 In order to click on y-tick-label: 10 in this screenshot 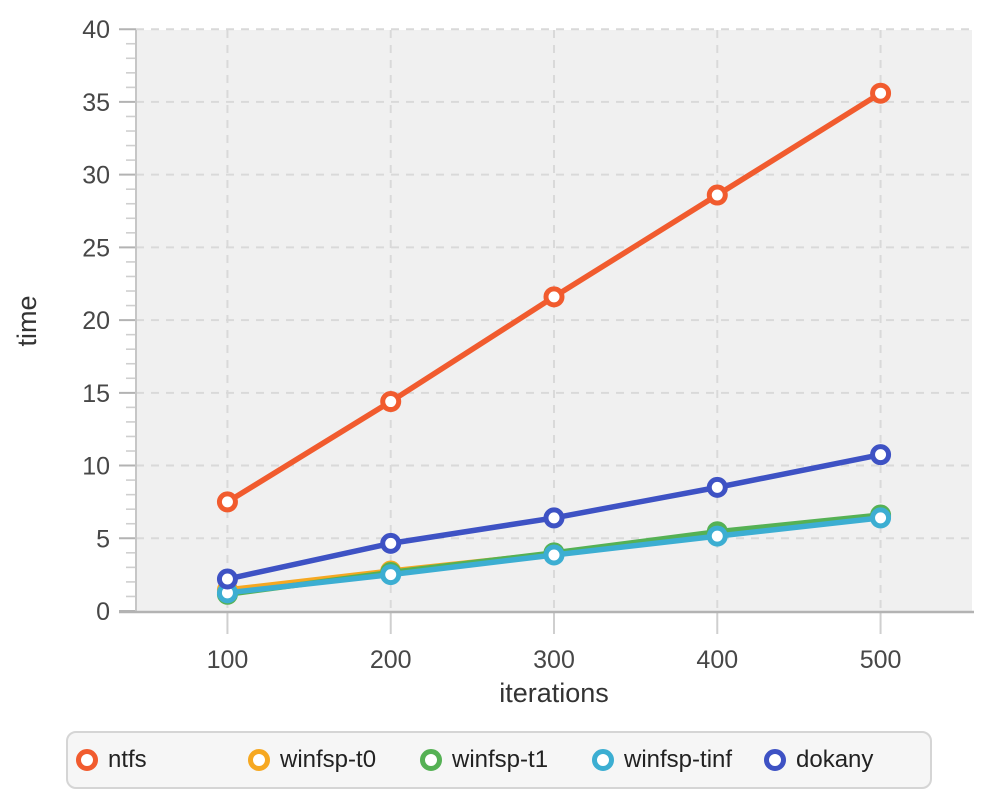, I will do `click(96, 467)`.